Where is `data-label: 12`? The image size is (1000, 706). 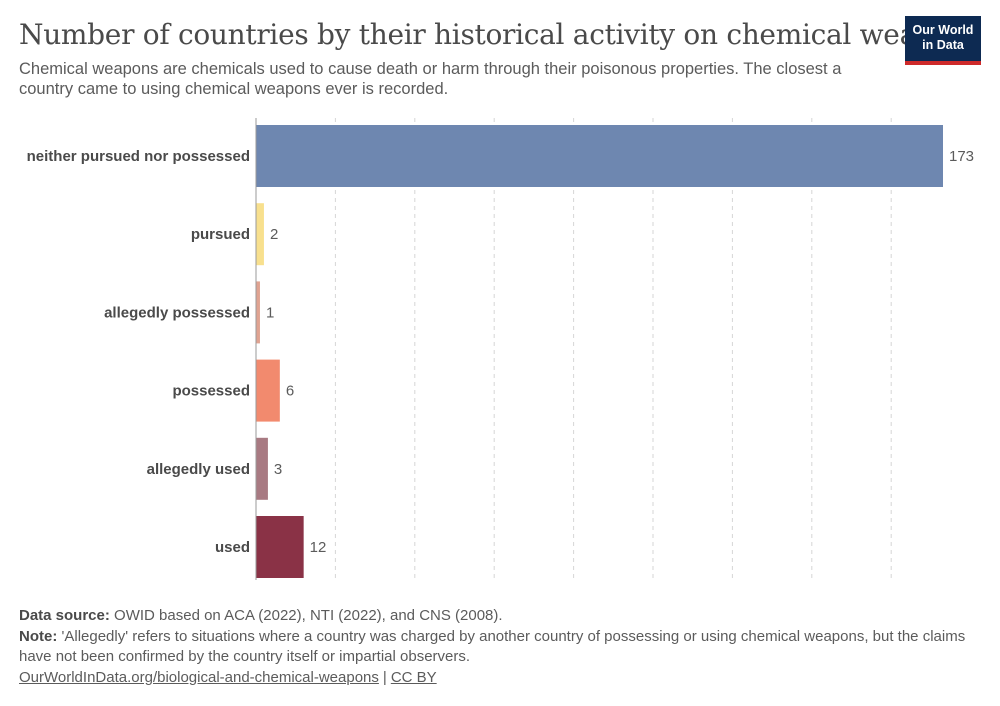
data-label: 12 is located at coordinates (318, 547).